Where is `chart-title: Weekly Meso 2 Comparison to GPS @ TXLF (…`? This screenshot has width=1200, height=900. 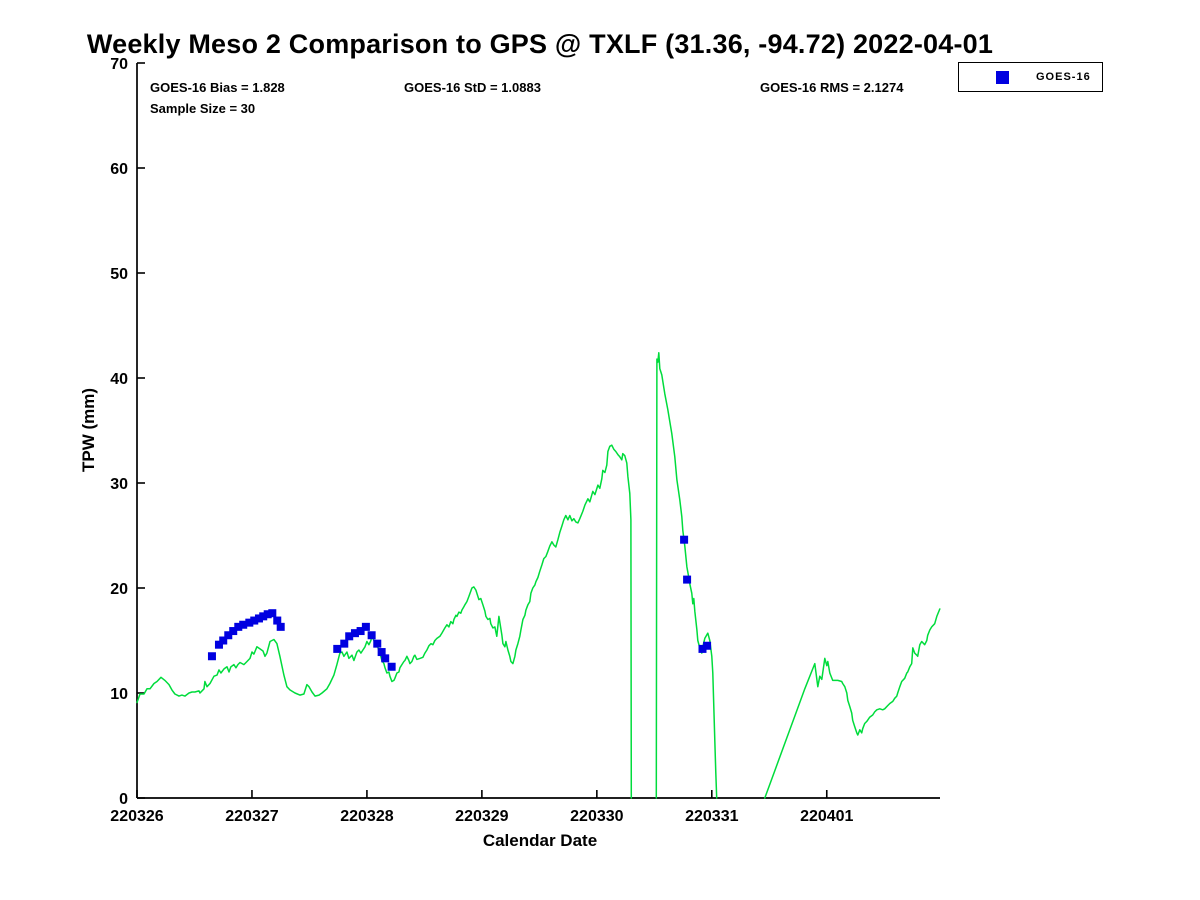
chart-title: Weekly Meso 2 Comparison to GPS @ TXLF (… is located at coordinates (540, 44).